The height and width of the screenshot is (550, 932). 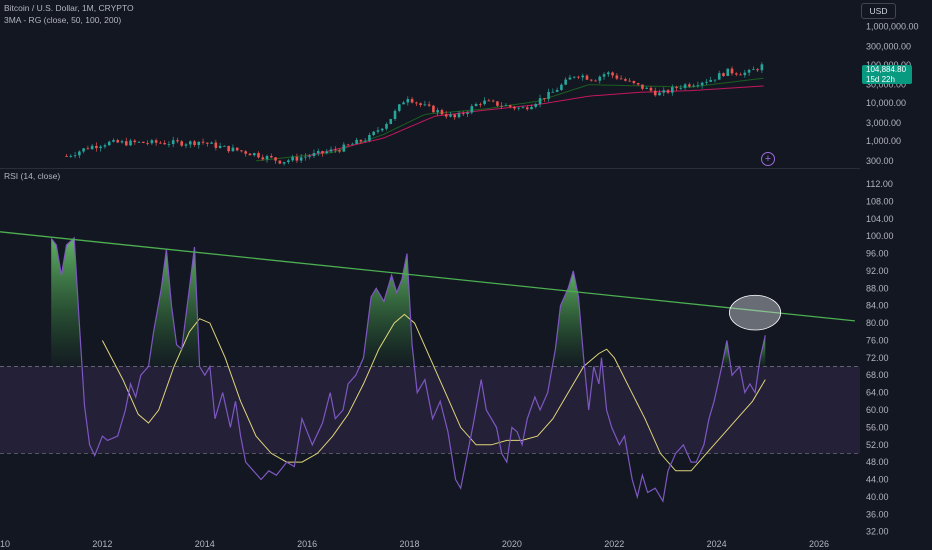 I want to click on price-axis-tick: 100,000.00, so click(x=888, y=65).